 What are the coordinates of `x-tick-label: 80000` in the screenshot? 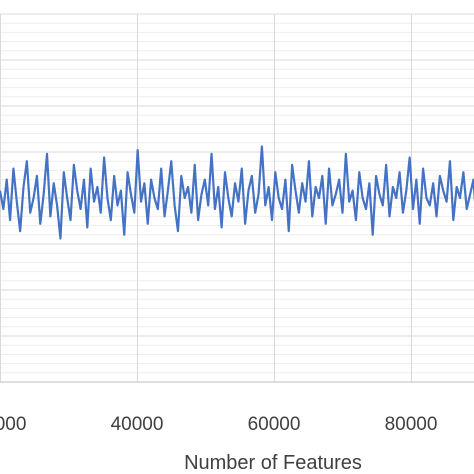 It's located at (411, 424).